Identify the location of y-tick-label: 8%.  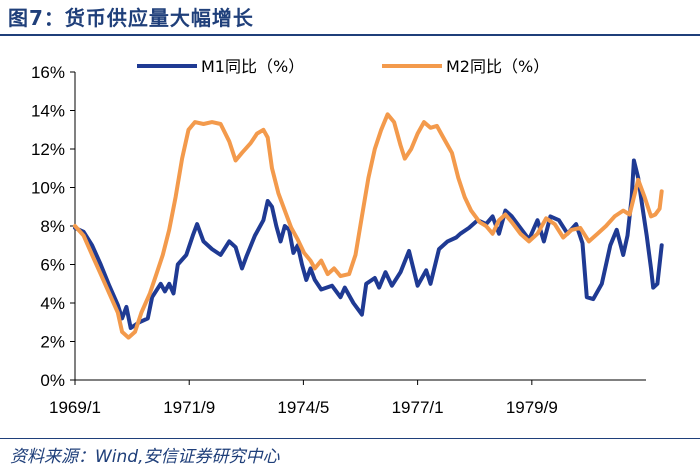
(52, 226).